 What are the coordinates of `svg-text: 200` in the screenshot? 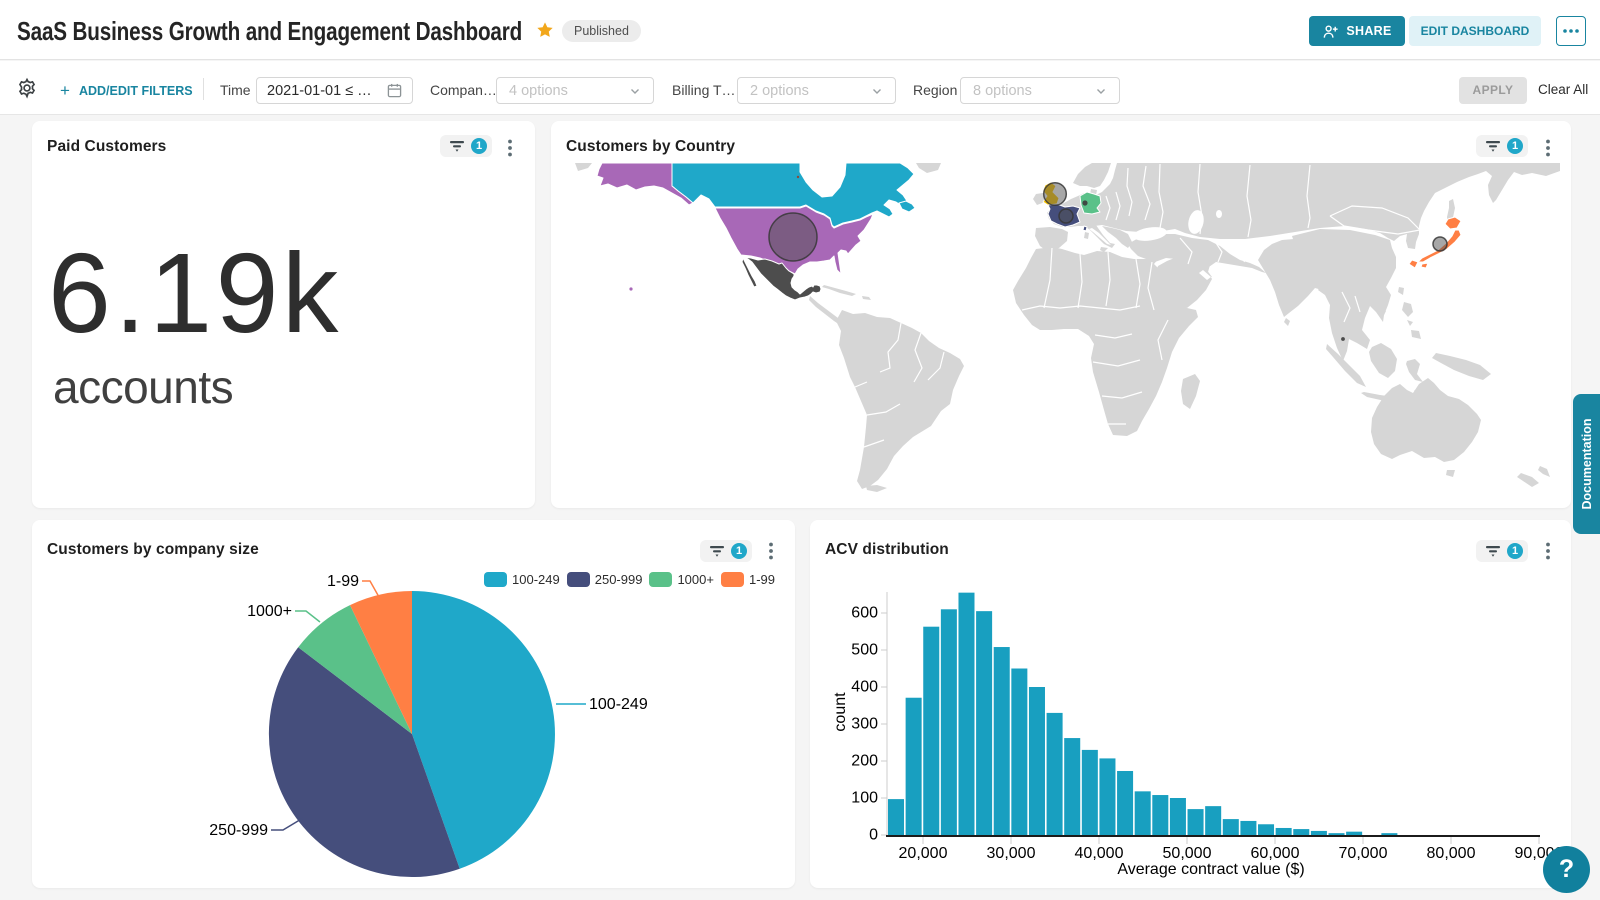 It's located at (864, 761).